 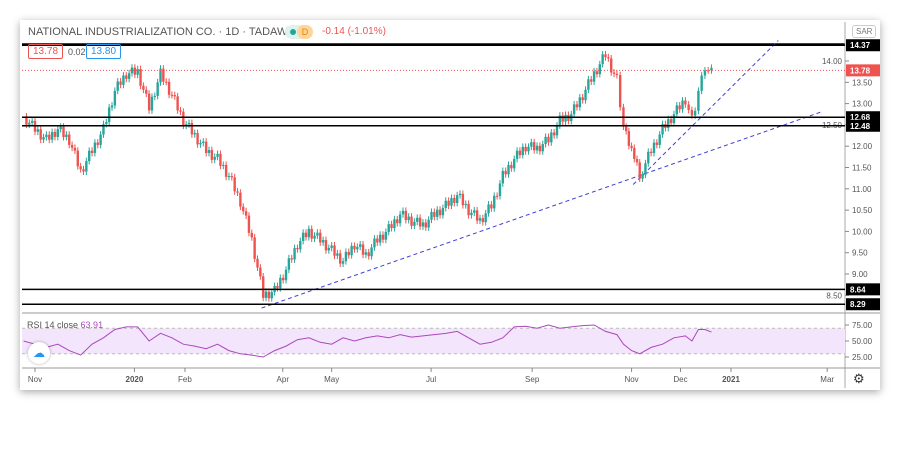 What do you see at coordinates (46, 51) in the screenshot?
I see `bid-price: 13.78` at bounding box center [46, 51].